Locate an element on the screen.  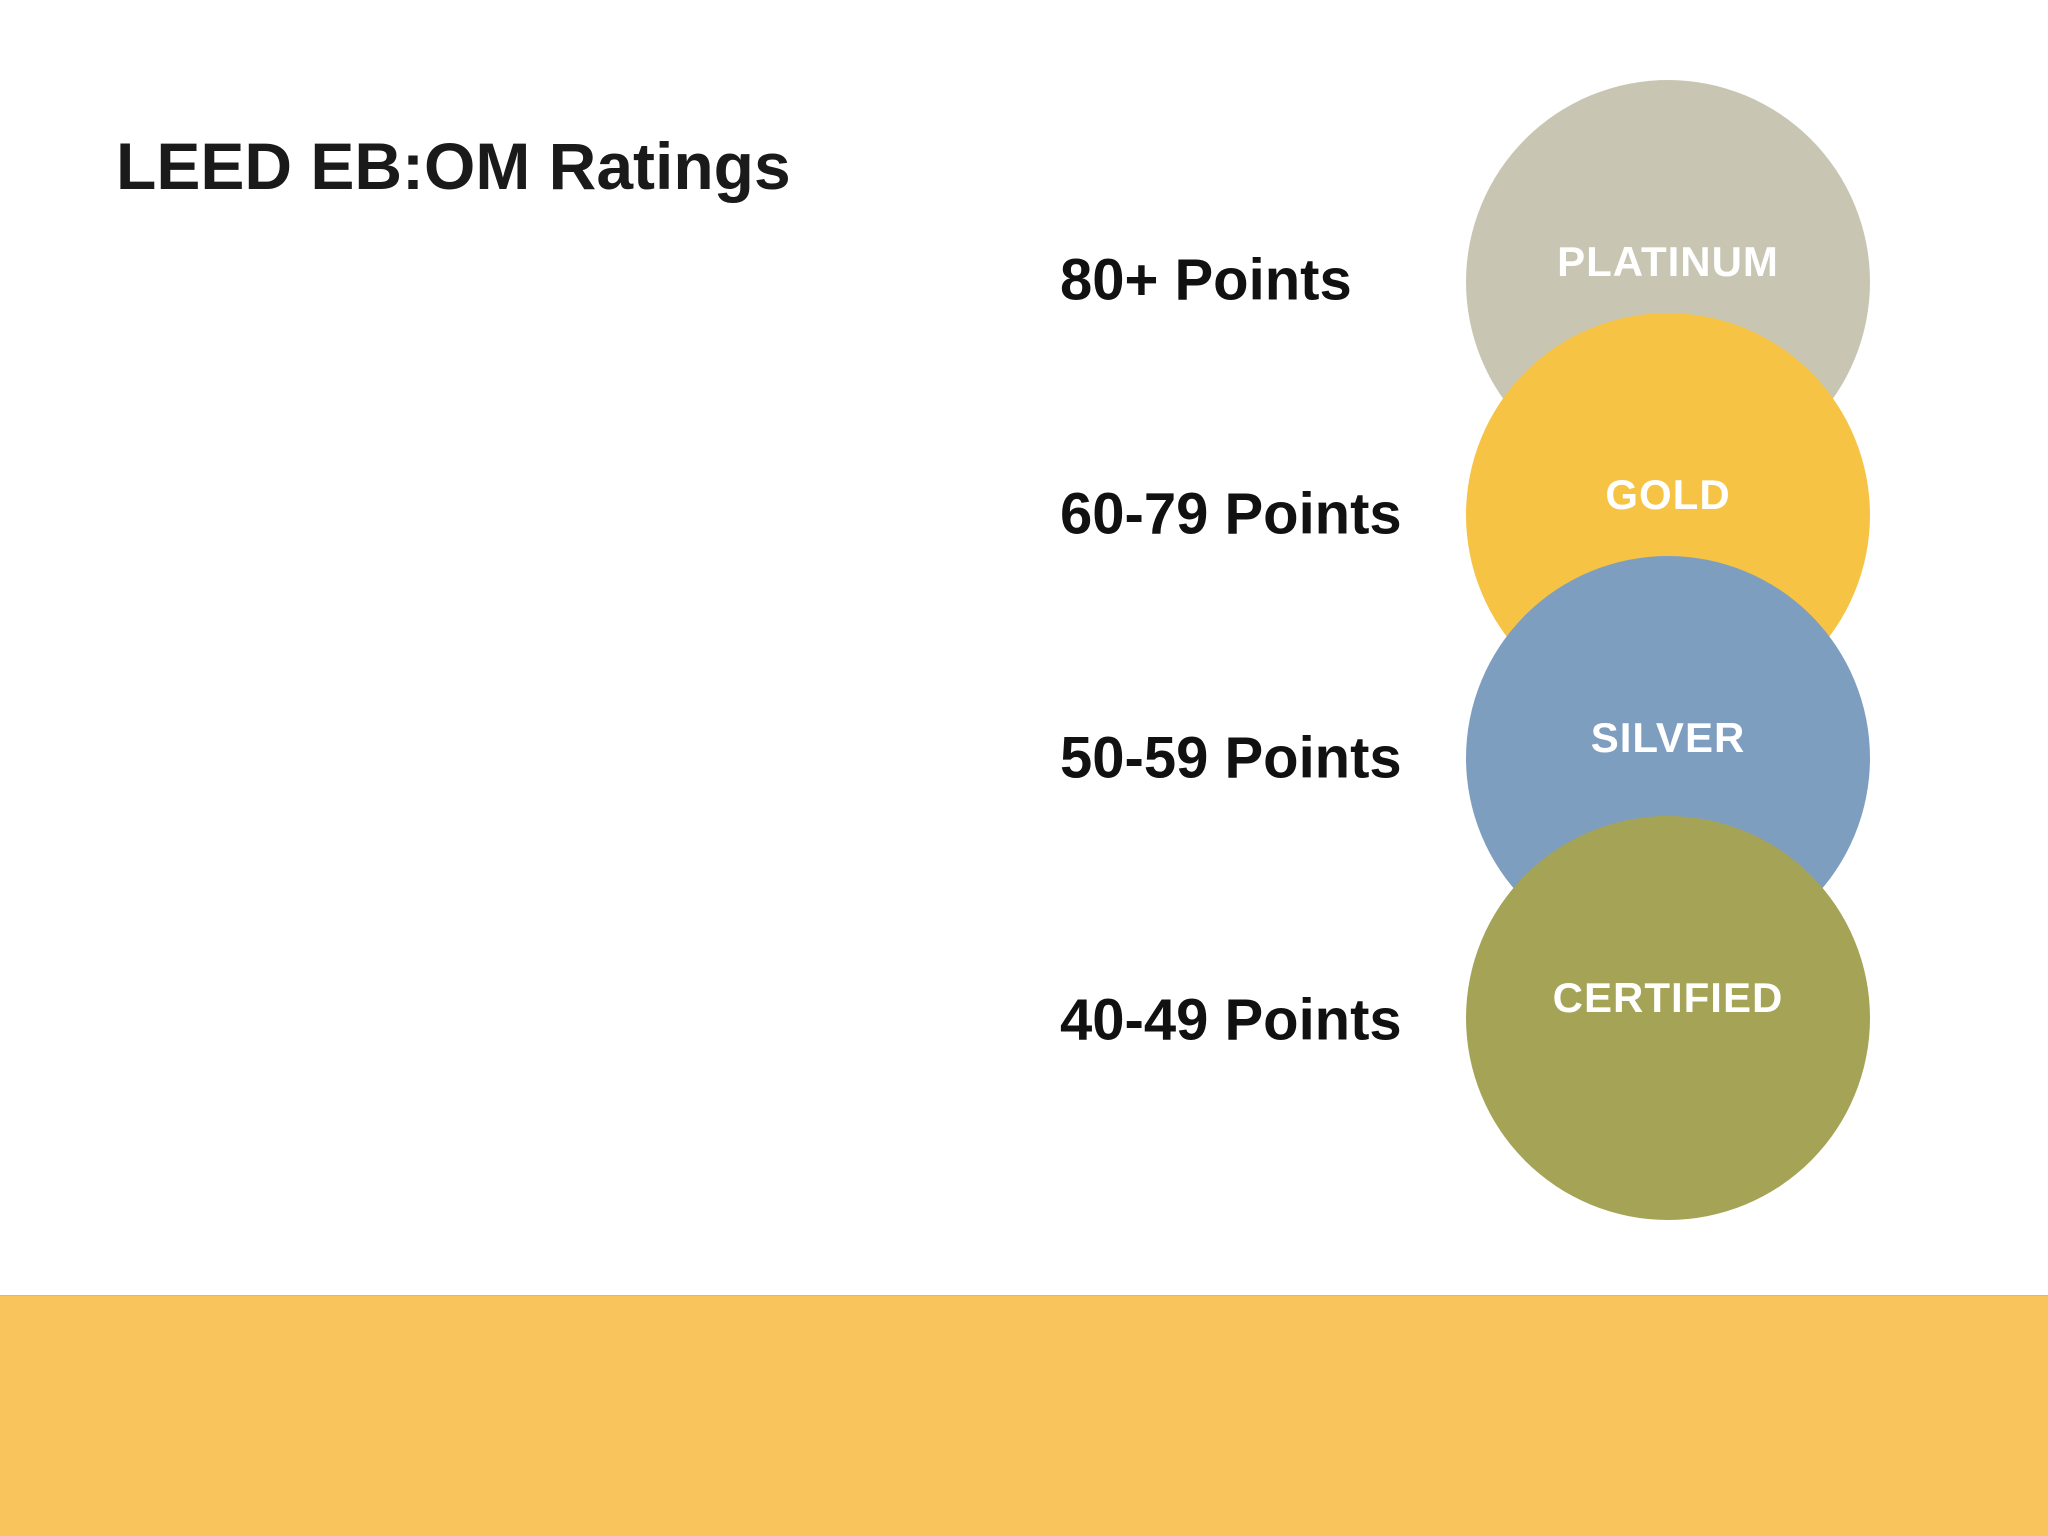
rating-circle-platinum-label: PLATINUM is located at coordinates (1668, 261).